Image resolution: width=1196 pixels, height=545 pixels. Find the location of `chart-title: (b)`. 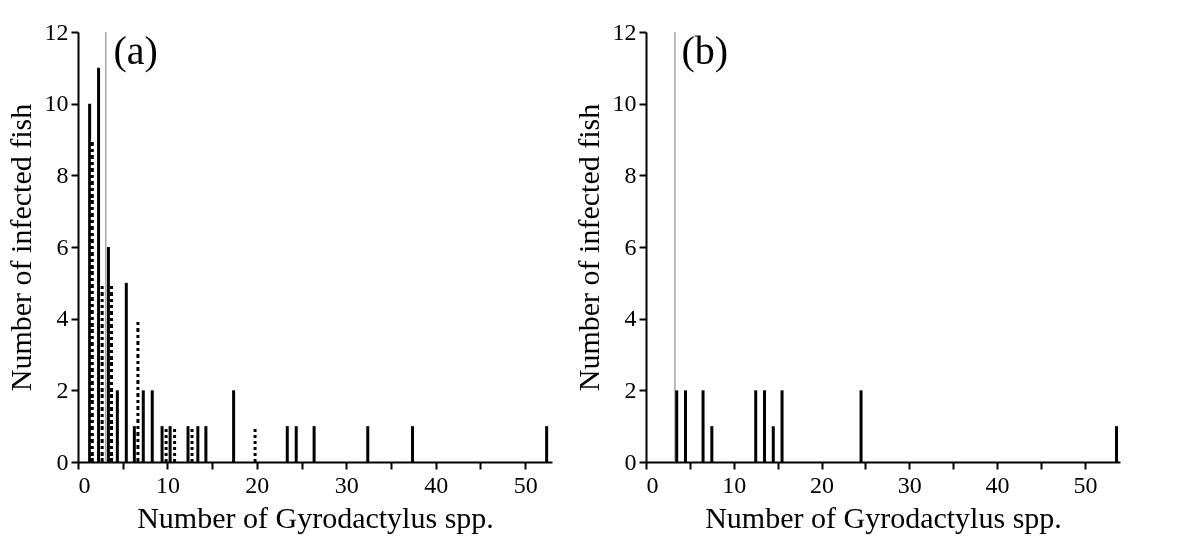

chart-title: (b) is located at coordinates (705, 50).